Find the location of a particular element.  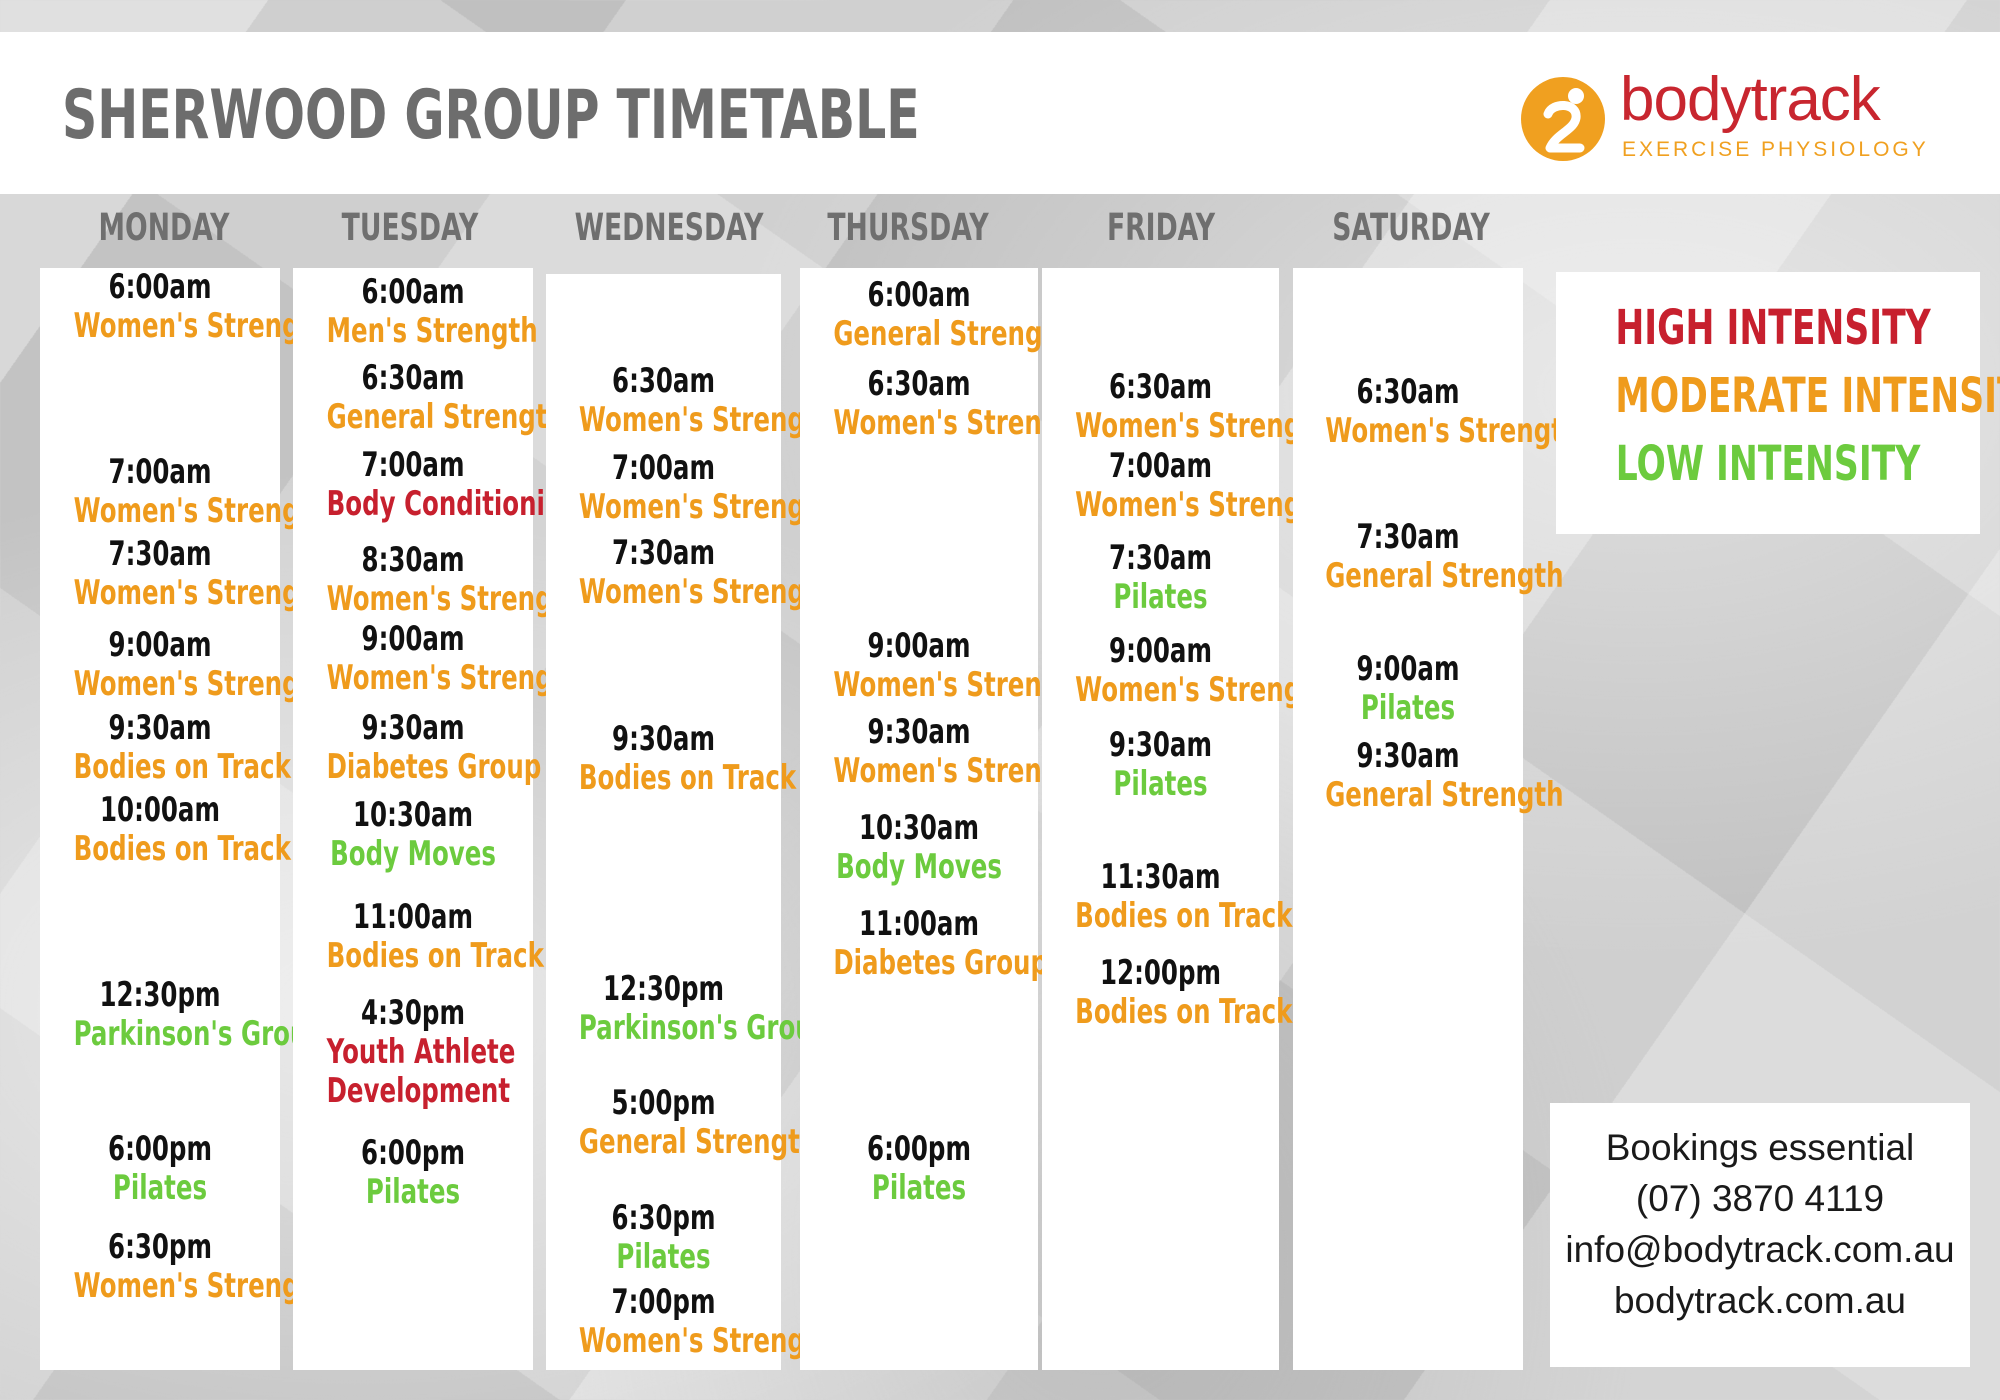

class-item: 6:00pm Pilates is located at coordinates (413, 1173).